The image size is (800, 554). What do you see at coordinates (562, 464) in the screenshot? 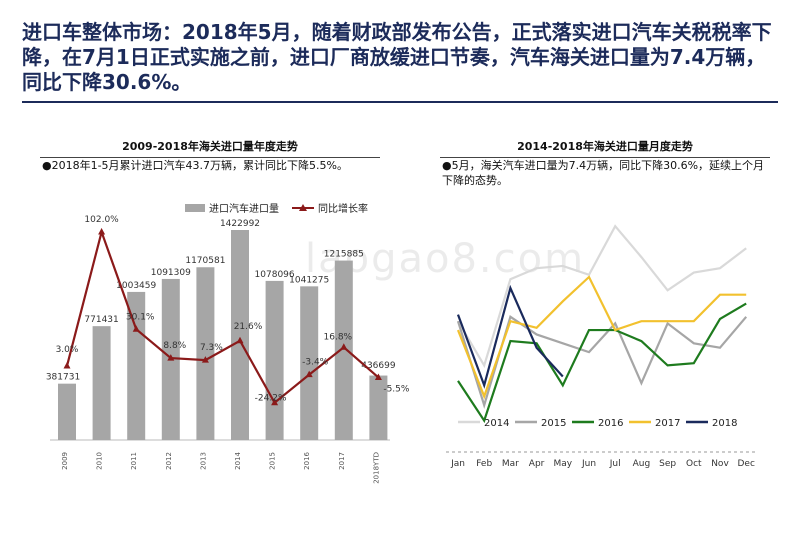
I see `x-tick-label: May` at bounding box center [562, 464].